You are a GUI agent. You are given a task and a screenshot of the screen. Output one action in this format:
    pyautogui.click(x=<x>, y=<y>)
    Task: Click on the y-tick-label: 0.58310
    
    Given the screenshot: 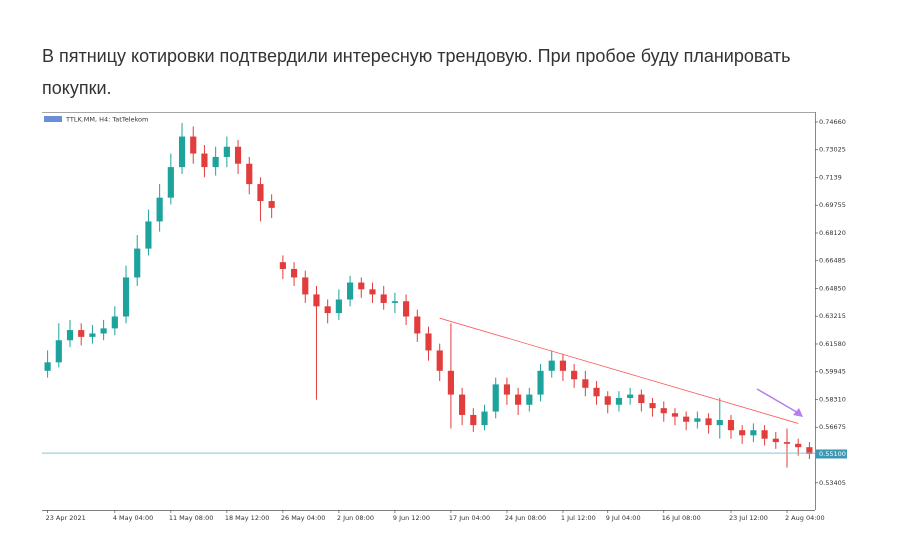 What is the action you would take?
    pyautogui.click(x=832, y=399)
    